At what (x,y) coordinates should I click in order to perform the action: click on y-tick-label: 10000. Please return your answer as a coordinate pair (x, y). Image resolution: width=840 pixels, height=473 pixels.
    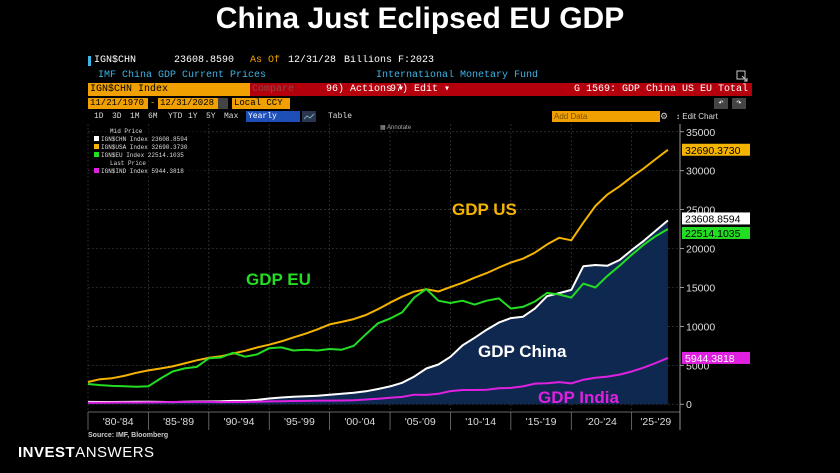
    Looking at the image, I should click on (700, 327).